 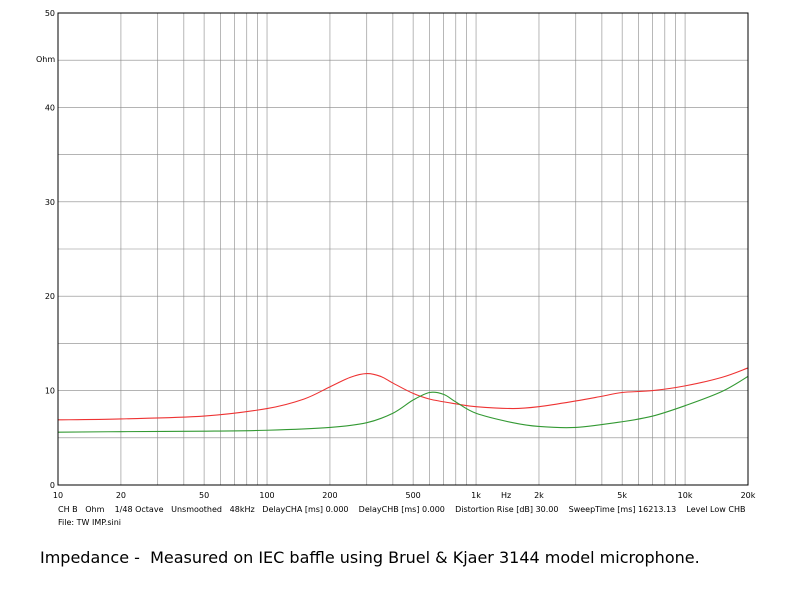 What do you see at coordinates (506, 495) in the screenshot?
I see `x-unit-label: Hz` at bounding box center [506, 495].